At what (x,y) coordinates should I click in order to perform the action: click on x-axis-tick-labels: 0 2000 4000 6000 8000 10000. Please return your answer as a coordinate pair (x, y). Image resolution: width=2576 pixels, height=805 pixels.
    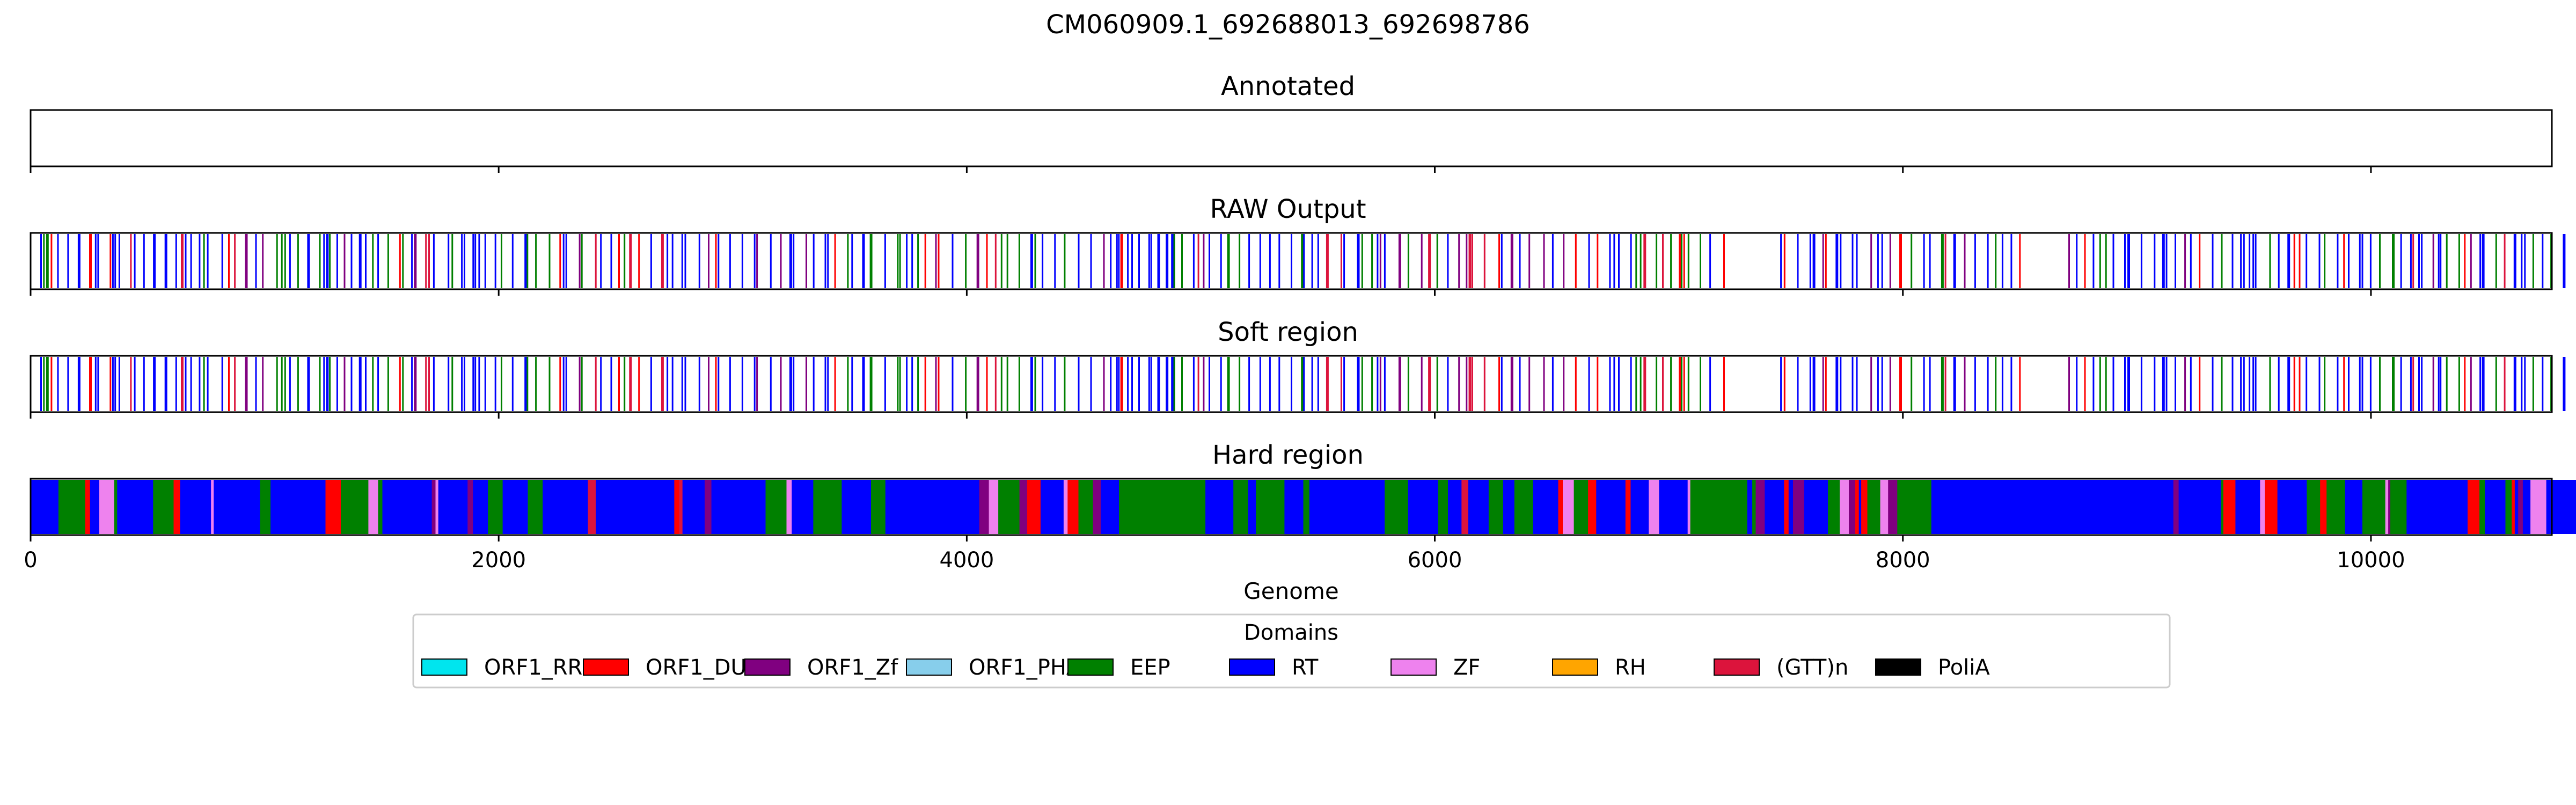
    Looking at the image, I should click on (1214, 560).